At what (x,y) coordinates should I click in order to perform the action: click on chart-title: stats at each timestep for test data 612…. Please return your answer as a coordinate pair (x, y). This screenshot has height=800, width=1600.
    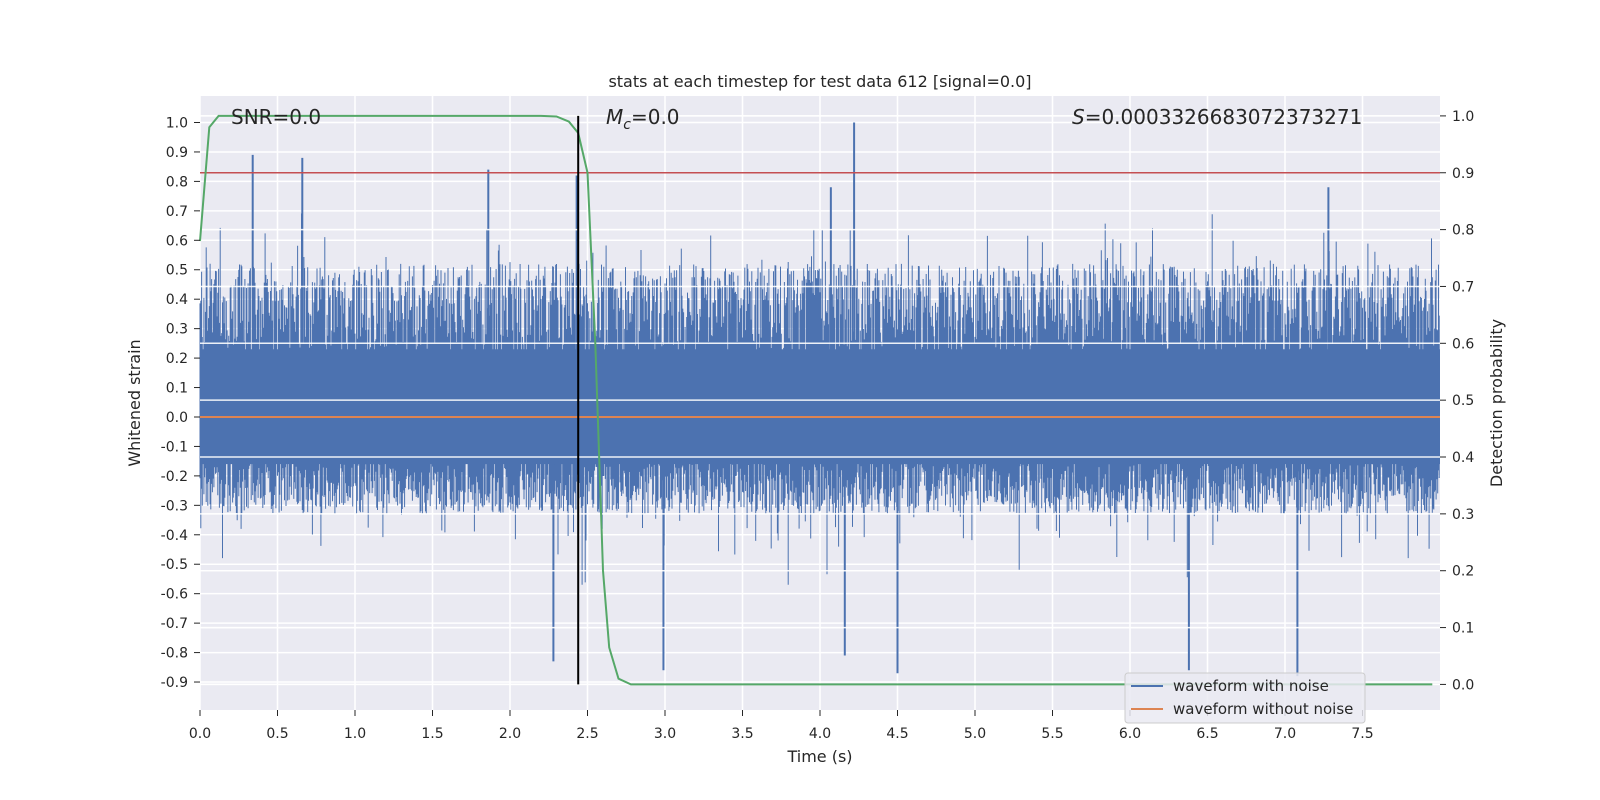
    Looking at the image, I should click on (819, 81).